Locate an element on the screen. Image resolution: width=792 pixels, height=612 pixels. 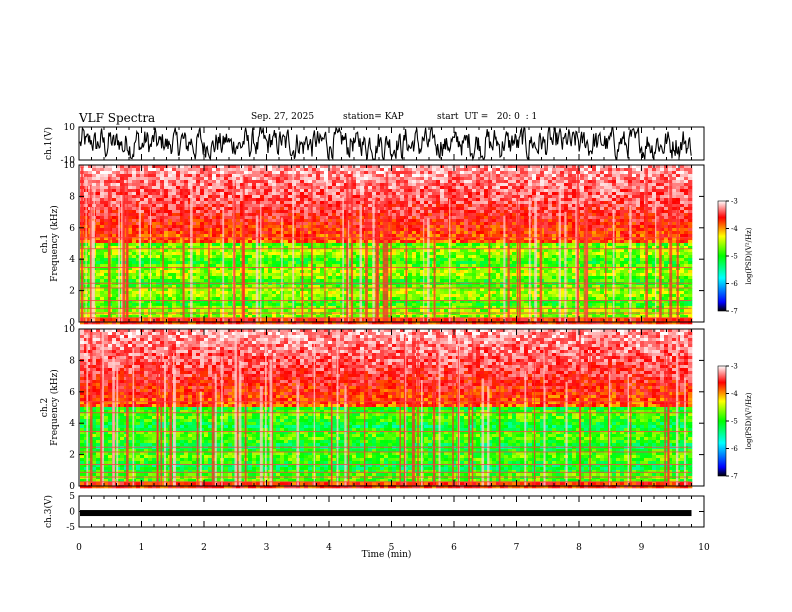
colorbar-label: log(PSD)(V²/Hz) is located at coordinates (749, 255).